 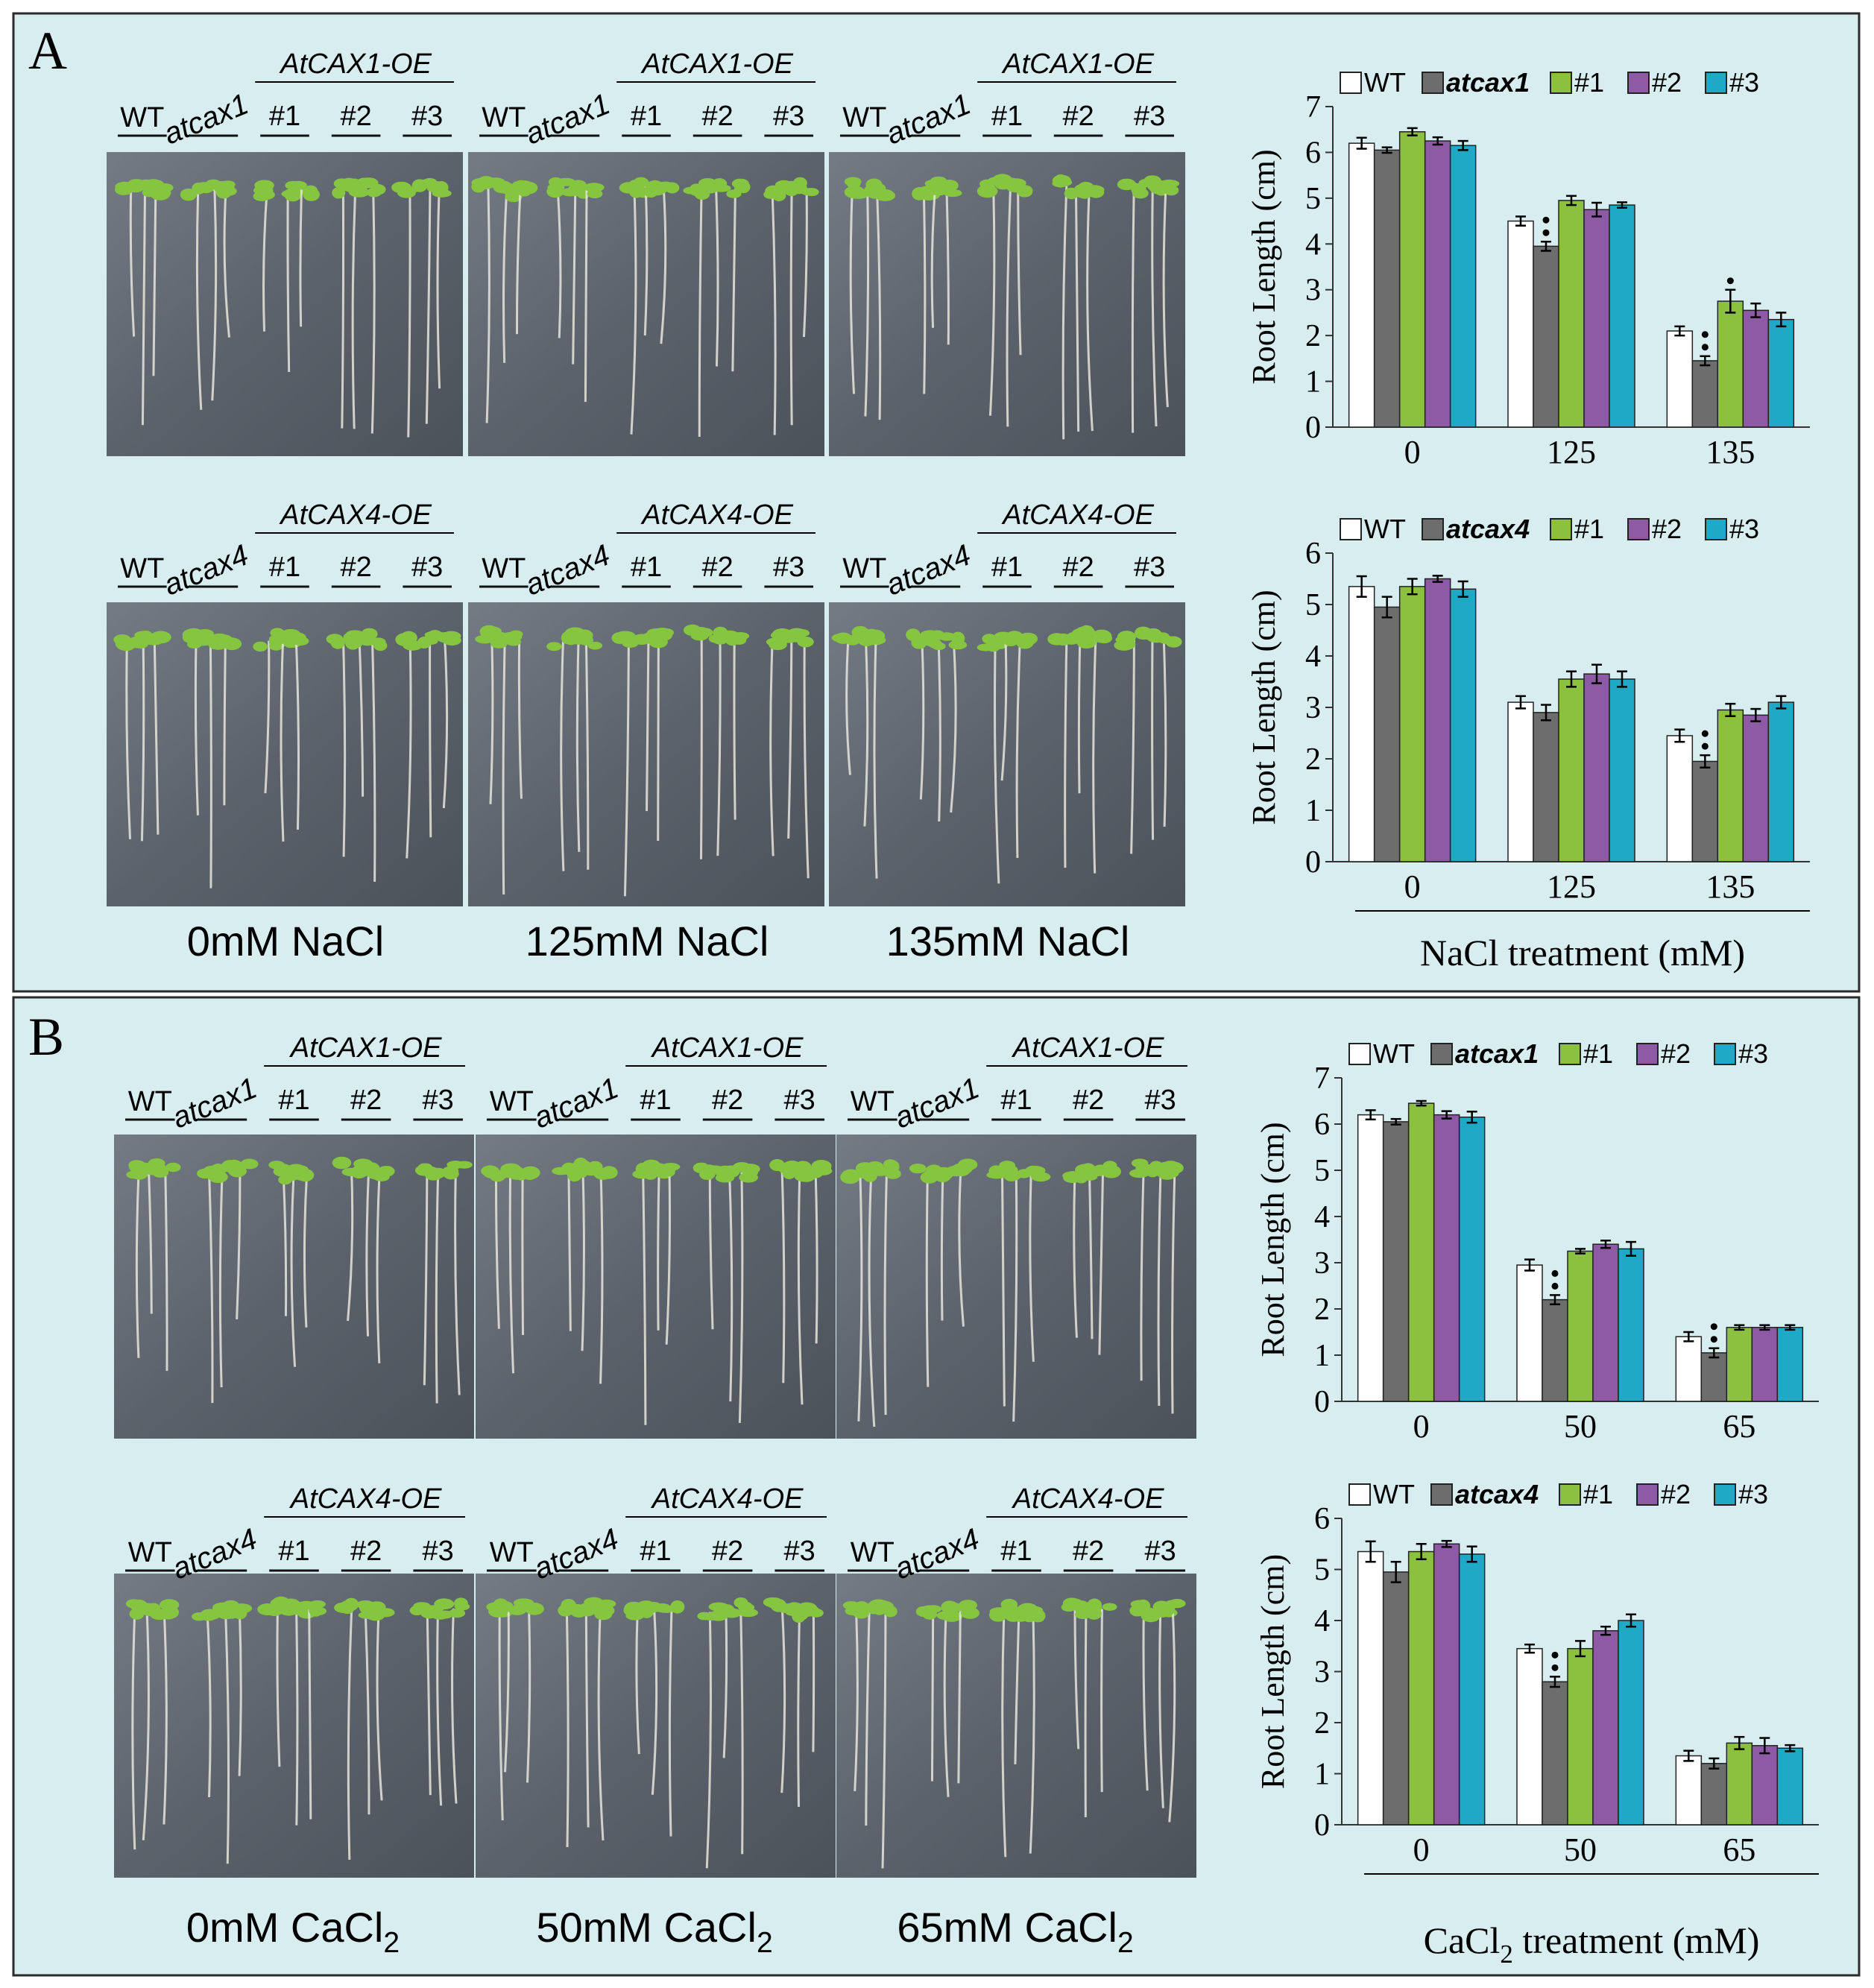 What do you see at coordinates (46, 1037) in the screenshot?
I see `panel-letter: B` at bounding box center [46, 1037].